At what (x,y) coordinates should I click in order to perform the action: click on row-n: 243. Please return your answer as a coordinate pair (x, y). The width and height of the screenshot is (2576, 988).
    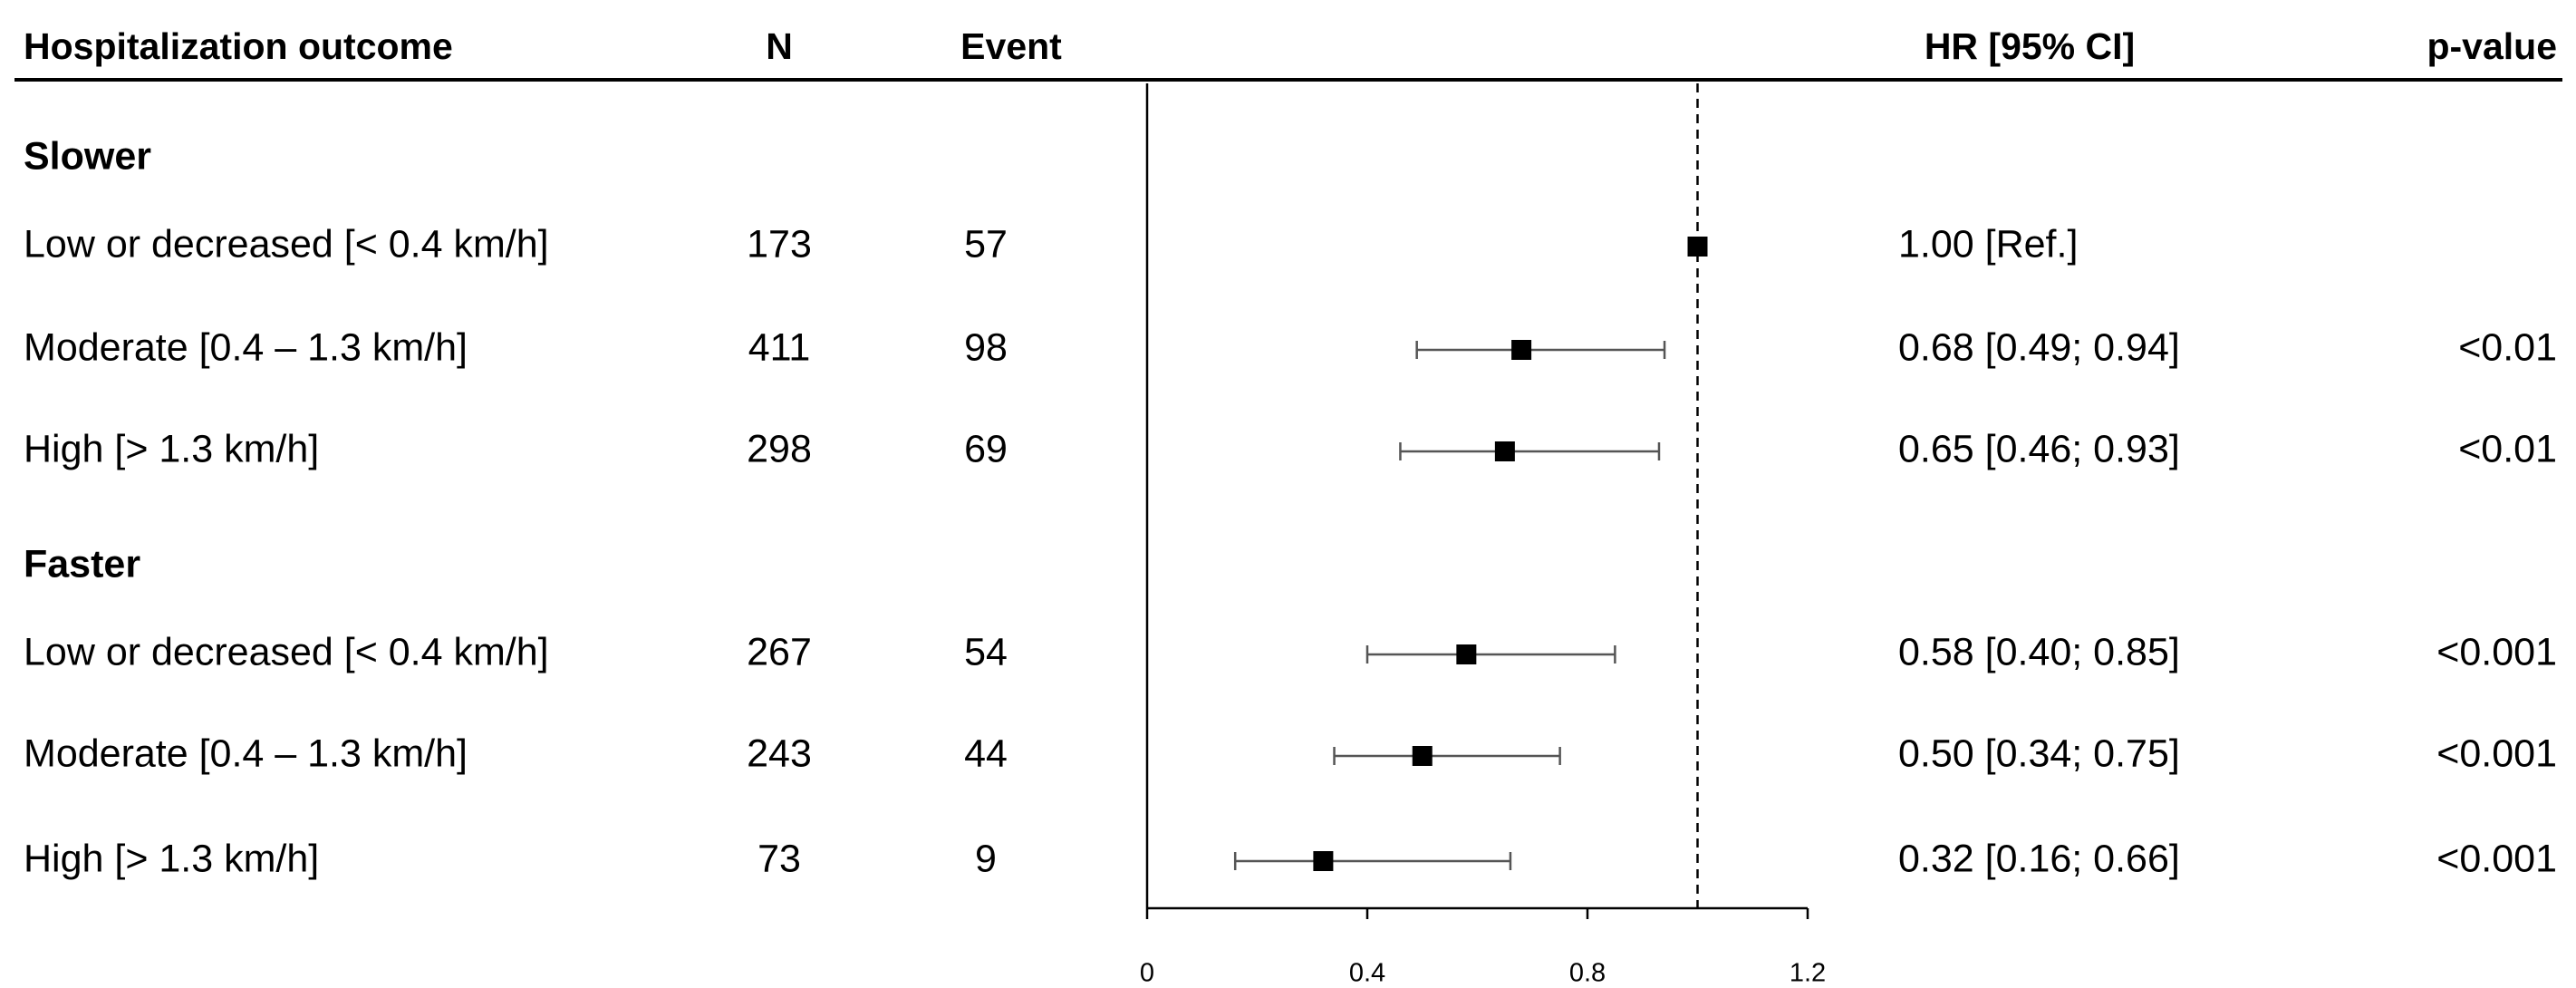
    Looking at the image, I should click on (779, 753).